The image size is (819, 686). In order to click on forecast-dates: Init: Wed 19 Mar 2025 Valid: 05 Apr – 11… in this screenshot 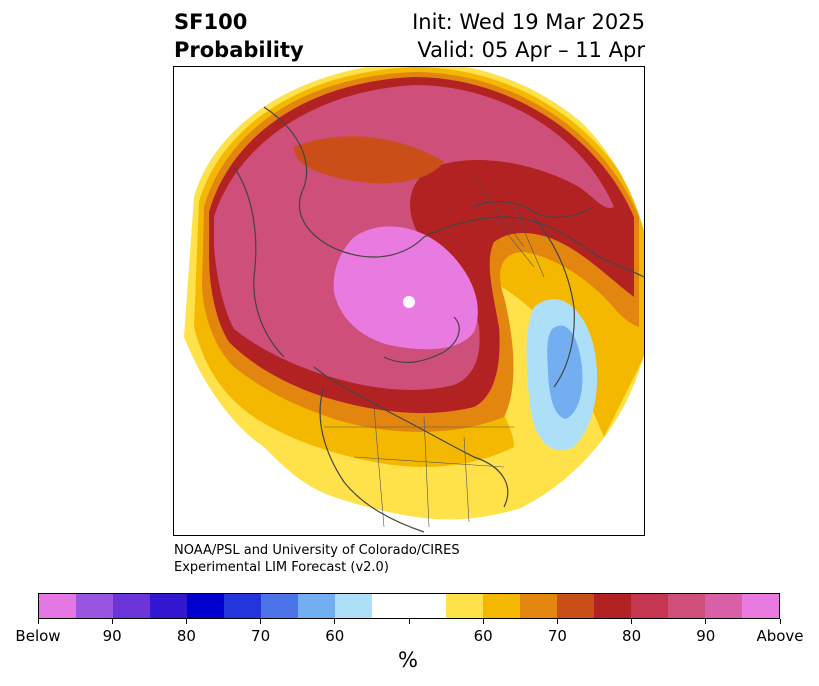, I will do `click(528, 36)`.